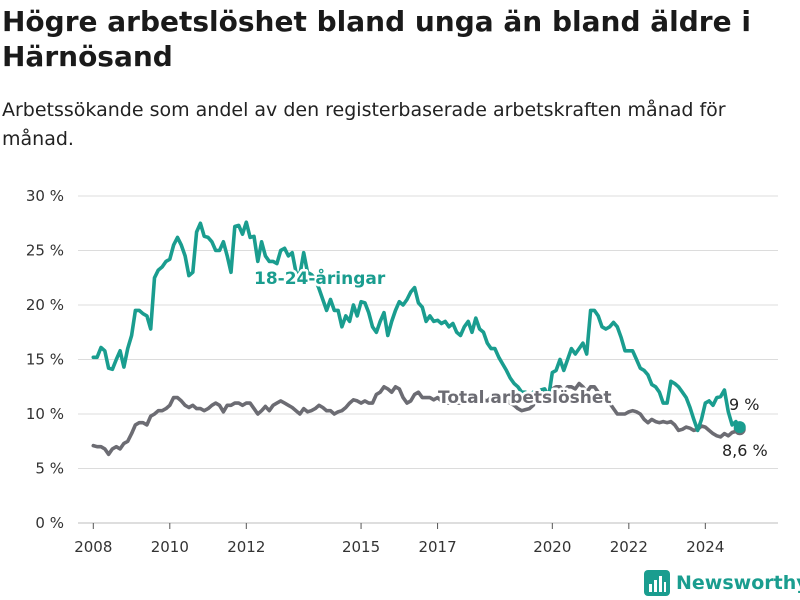 This screenshot has height=600, width=800. I want to click on series-label-total-halo: Total arbetslöshet, so click(525, 398).